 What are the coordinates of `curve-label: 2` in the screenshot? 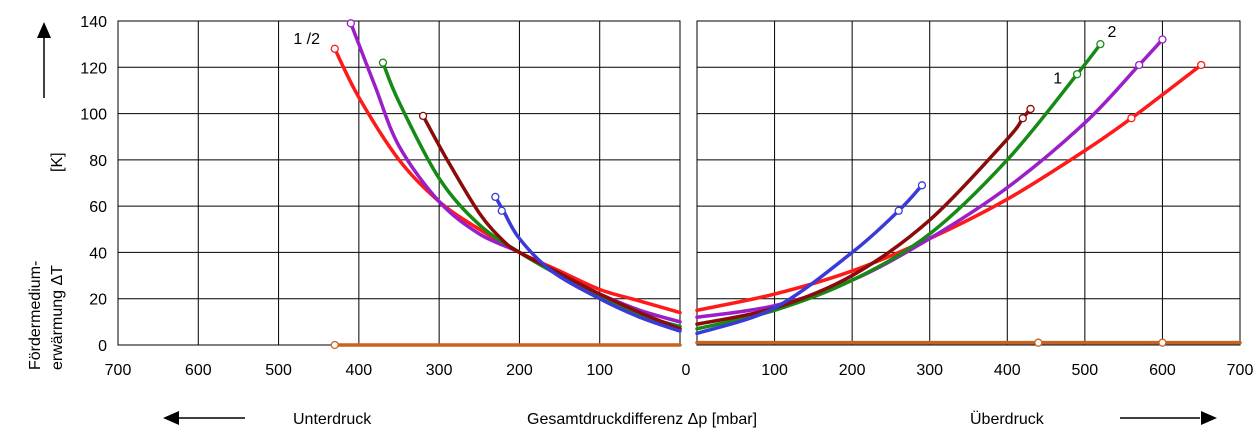 It's located at (1112, 32).